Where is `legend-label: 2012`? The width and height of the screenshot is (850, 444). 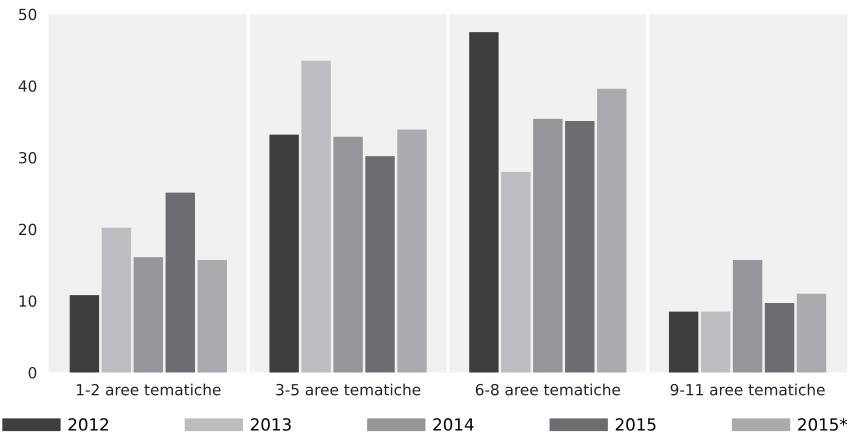 legend-label: 2012 is located at coordinates (88, 424).